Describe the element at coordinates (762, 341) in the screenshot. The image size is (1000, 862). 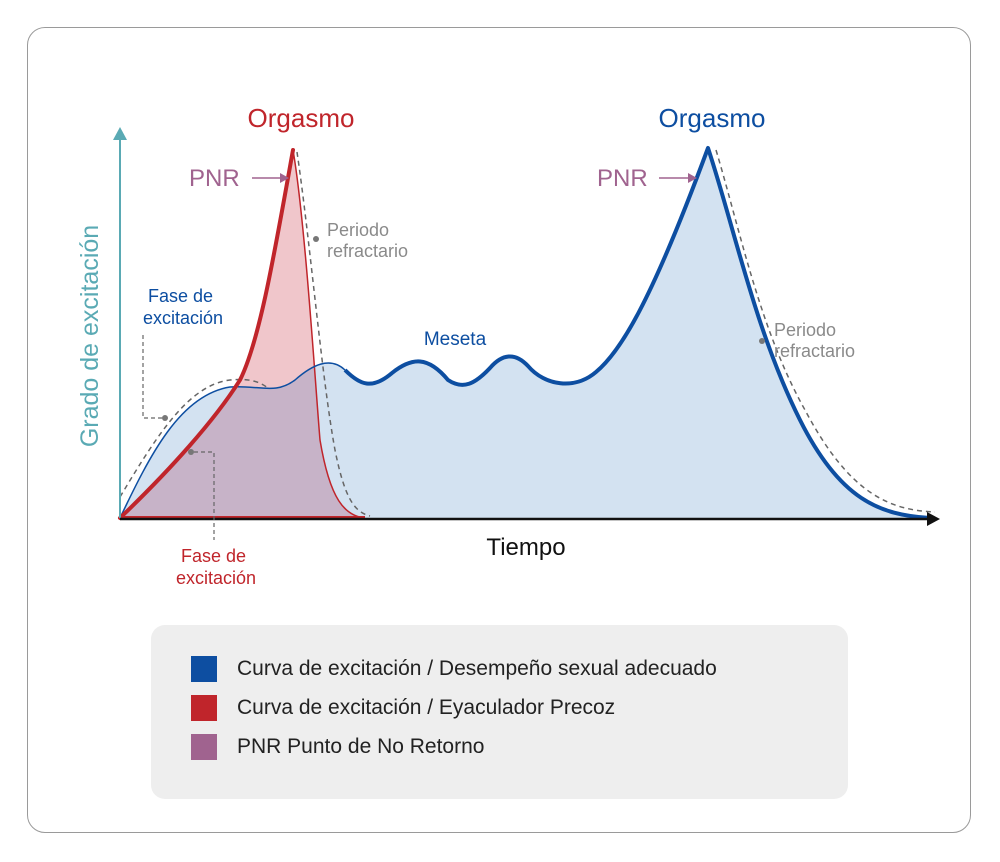
I see `refractory-right-dot` at that location.